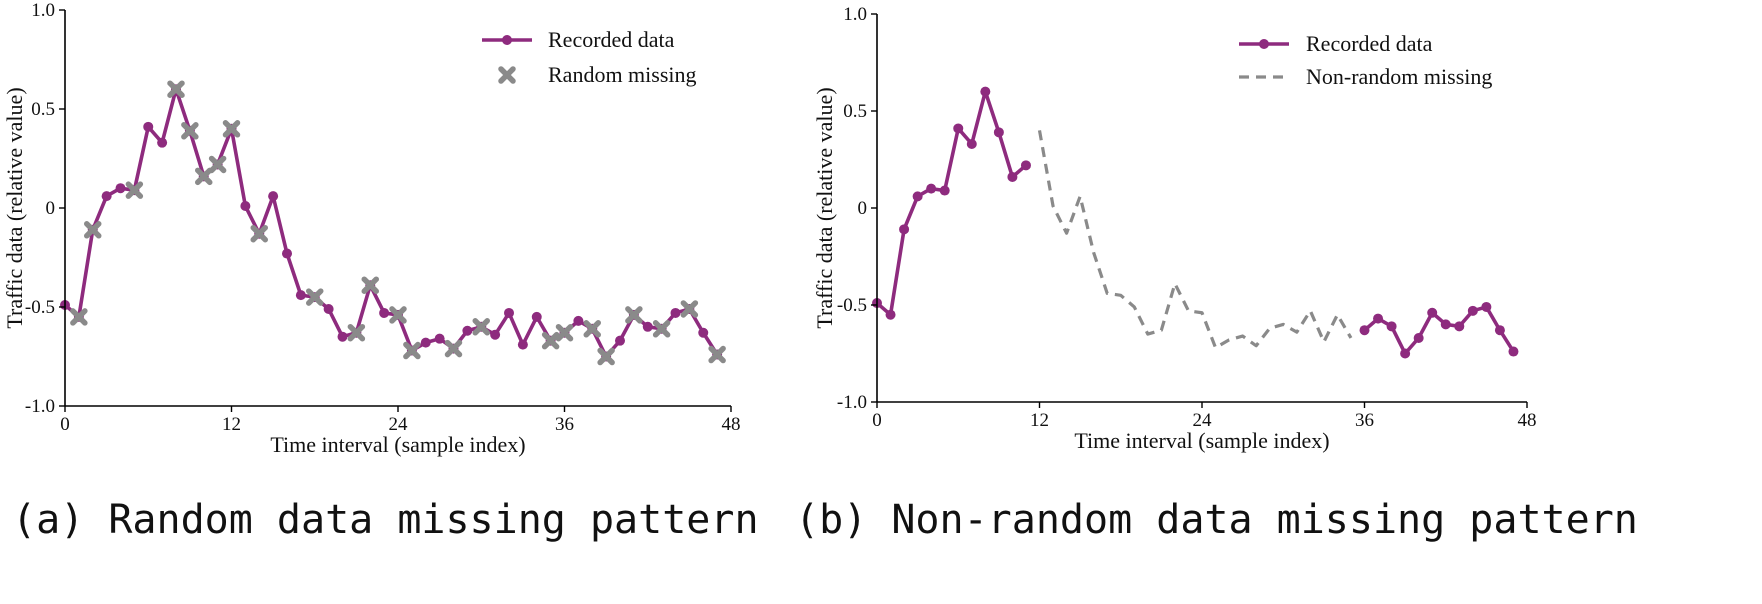 This screenshot has height=604, width=1762. Describe the element at coordinates (1364, 420) in the screenshot. I see `x-tick-label-b-3: 36` at that location.